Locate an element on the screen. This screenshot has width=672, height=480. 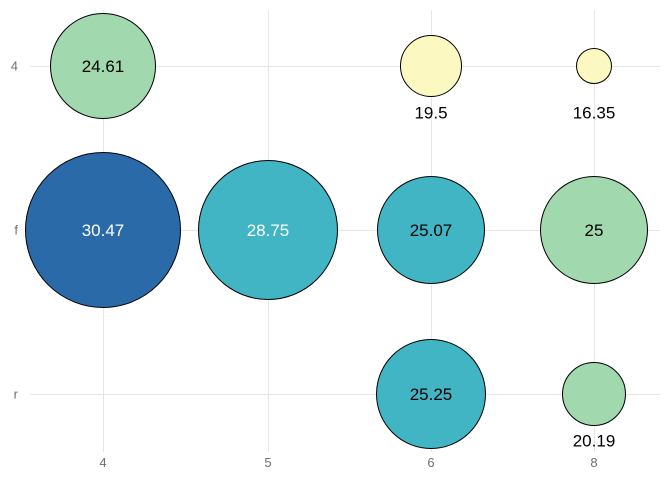
bubble: 25.25 is located at coordinates (431, 394).